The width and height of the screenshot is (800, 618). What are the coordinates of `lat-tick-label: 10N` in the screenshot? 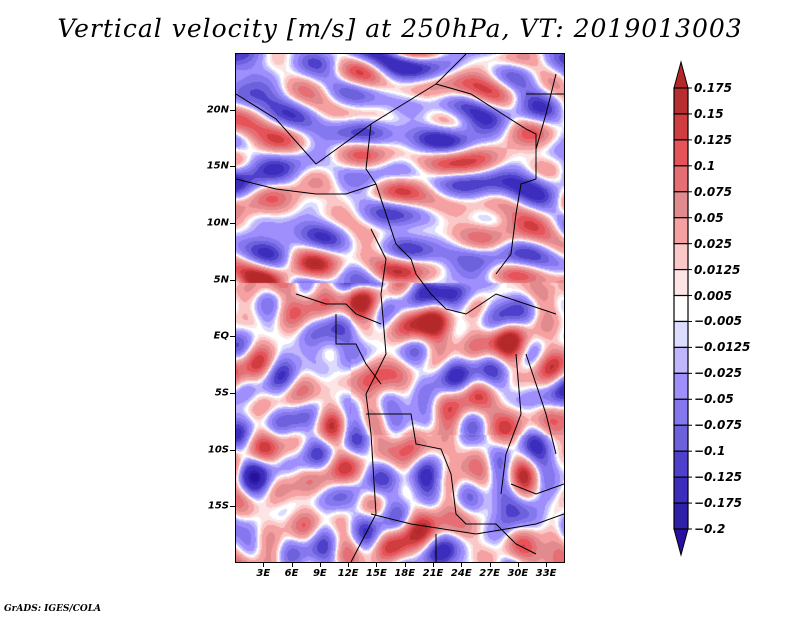 It's located at (217, 223).